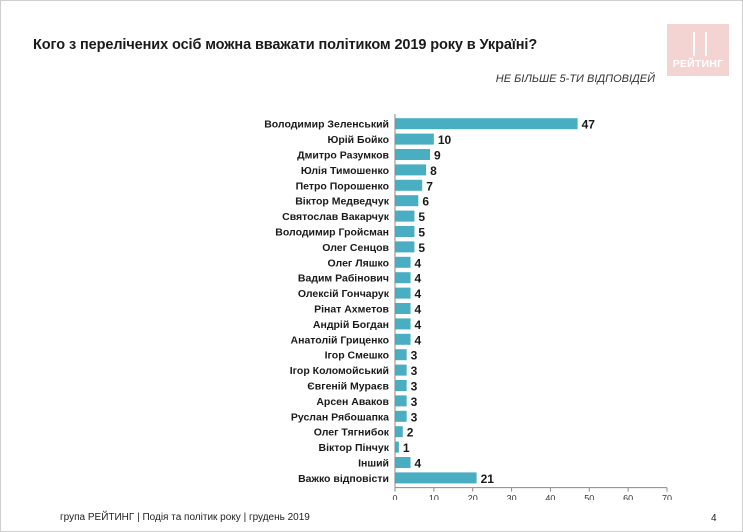 Image resolution: width=743 pixels, height=532 pixels. Describe the element at coordinates (351, 310) in the screenshot. I see `category-label: Рінат Ахметов` at that location.